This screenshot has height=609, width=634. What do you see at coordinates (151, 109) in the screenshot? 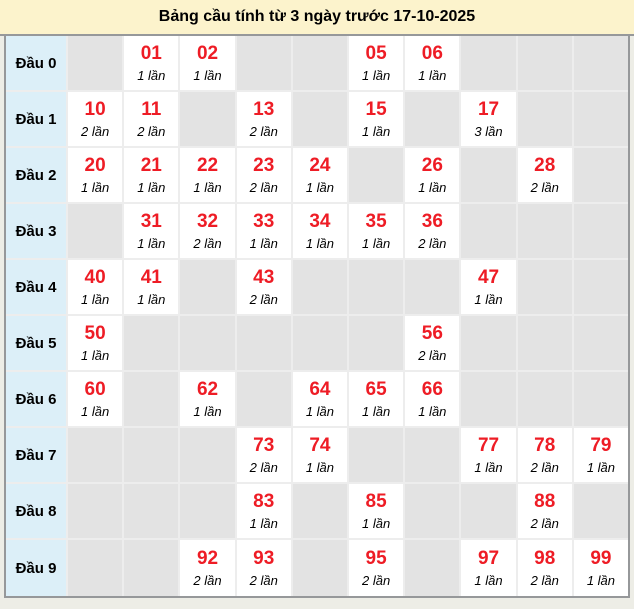
I see `cell-number: 11` at bounding box center [151, 109].